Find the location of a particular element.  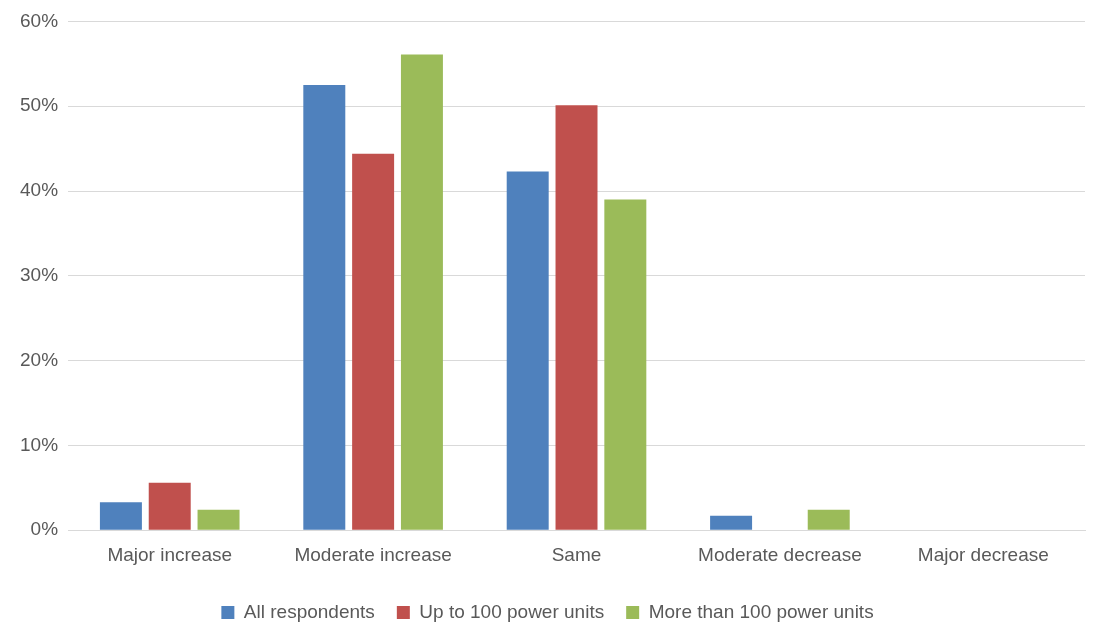

y-tick-label: 0% is located at coordinates (44, 529).